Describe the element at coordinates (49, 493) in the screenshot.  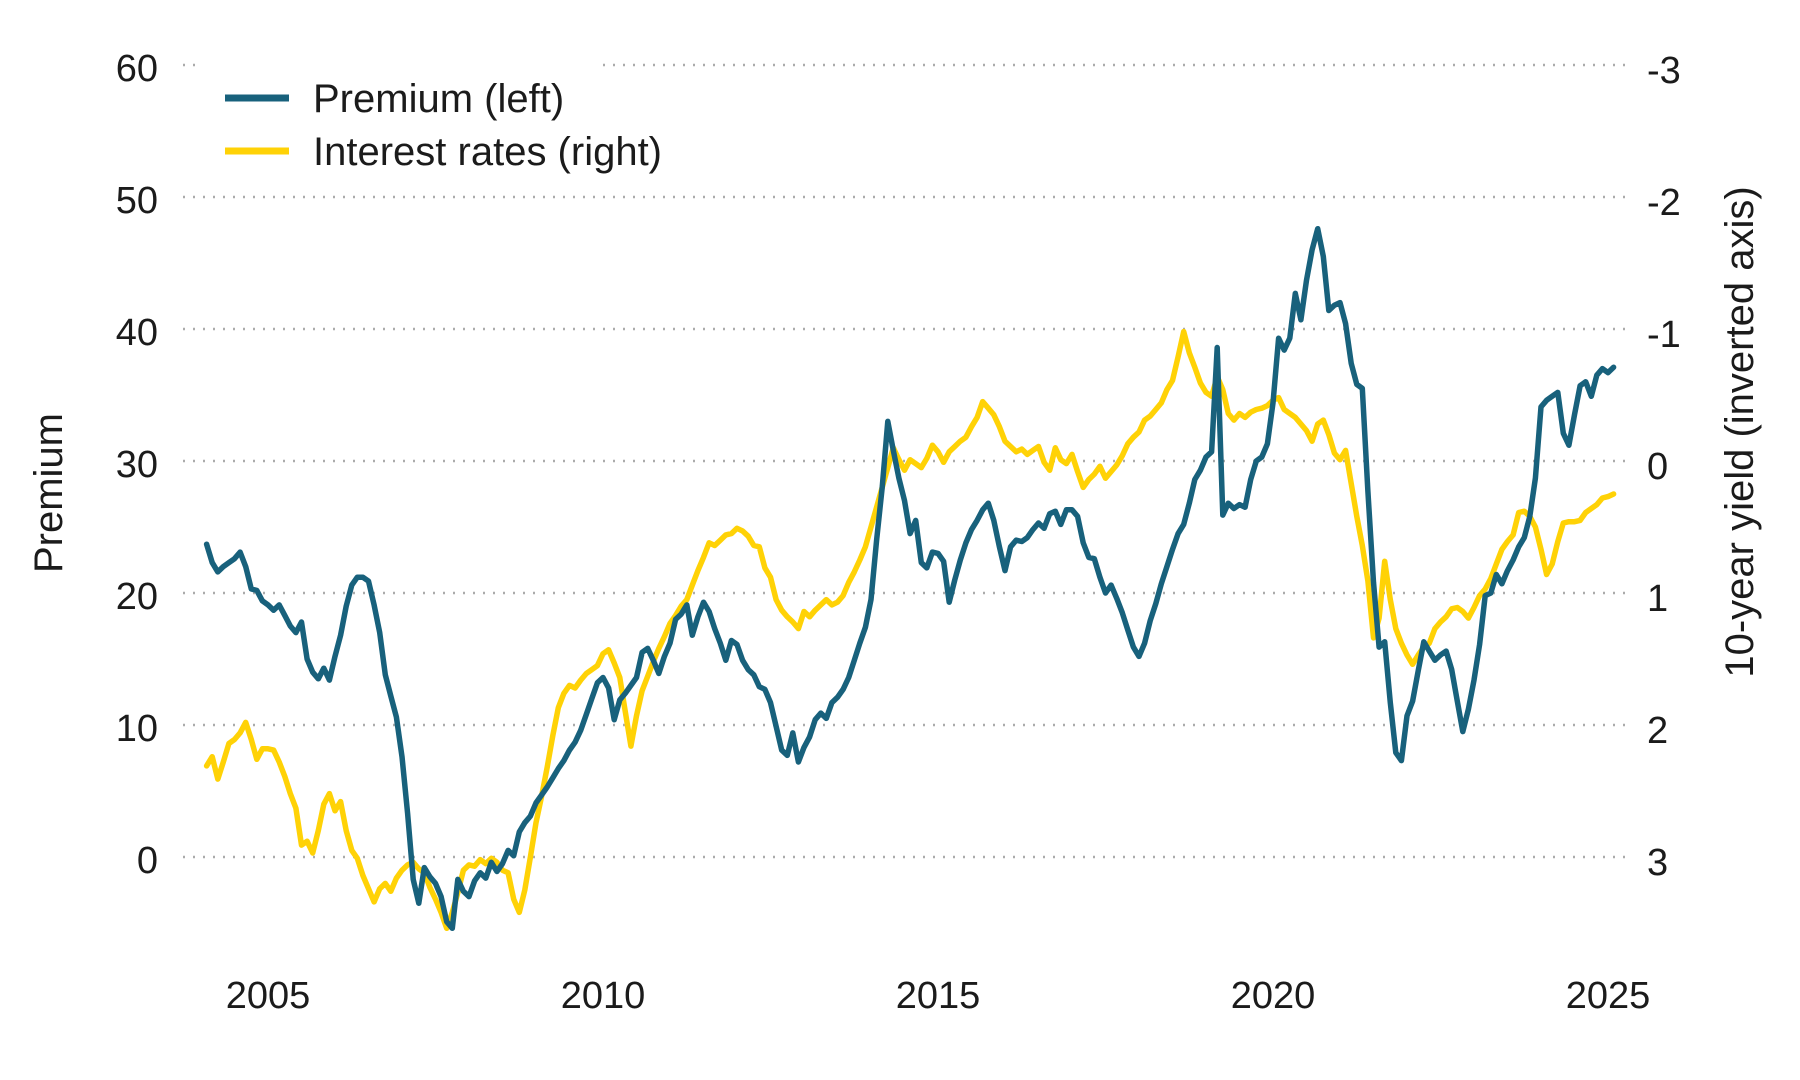
I see `left-axis-title: Premium` at that location.